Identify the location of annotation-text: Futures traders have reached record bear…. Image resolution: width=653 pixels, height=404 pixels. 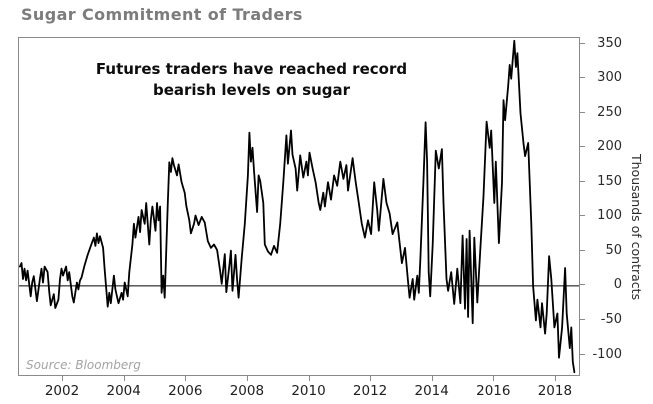
(251, 80).